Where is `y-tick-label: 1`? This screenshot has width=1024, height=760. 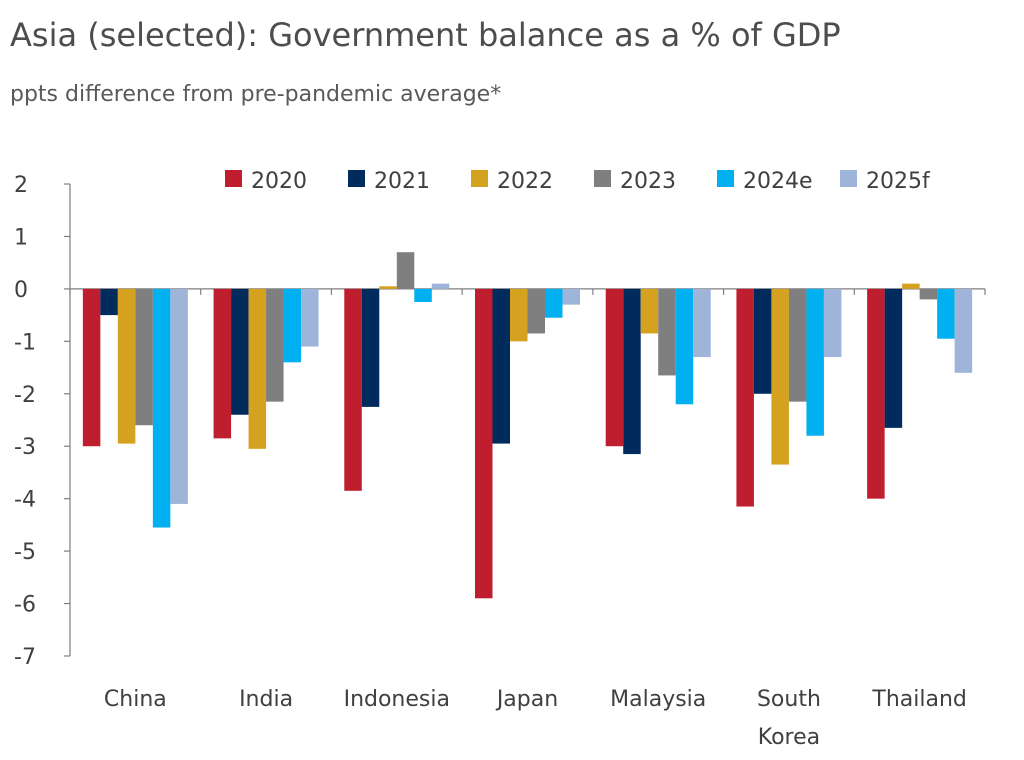 y-tick-label: 1 is located at coordinates (21, 237).